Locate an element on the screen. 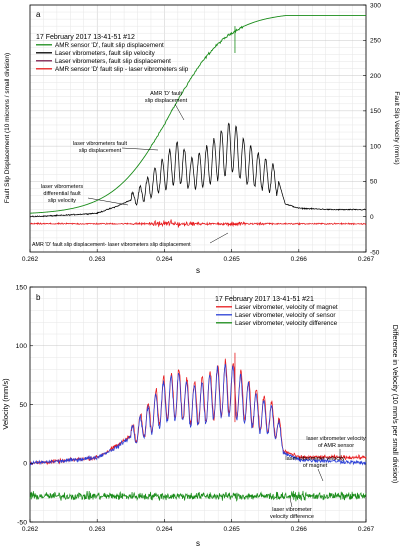 This screenshot has width=402, height=550. legend-label: AMR sensor 'D', fault slip displacement is located at coordinates (109, 45).